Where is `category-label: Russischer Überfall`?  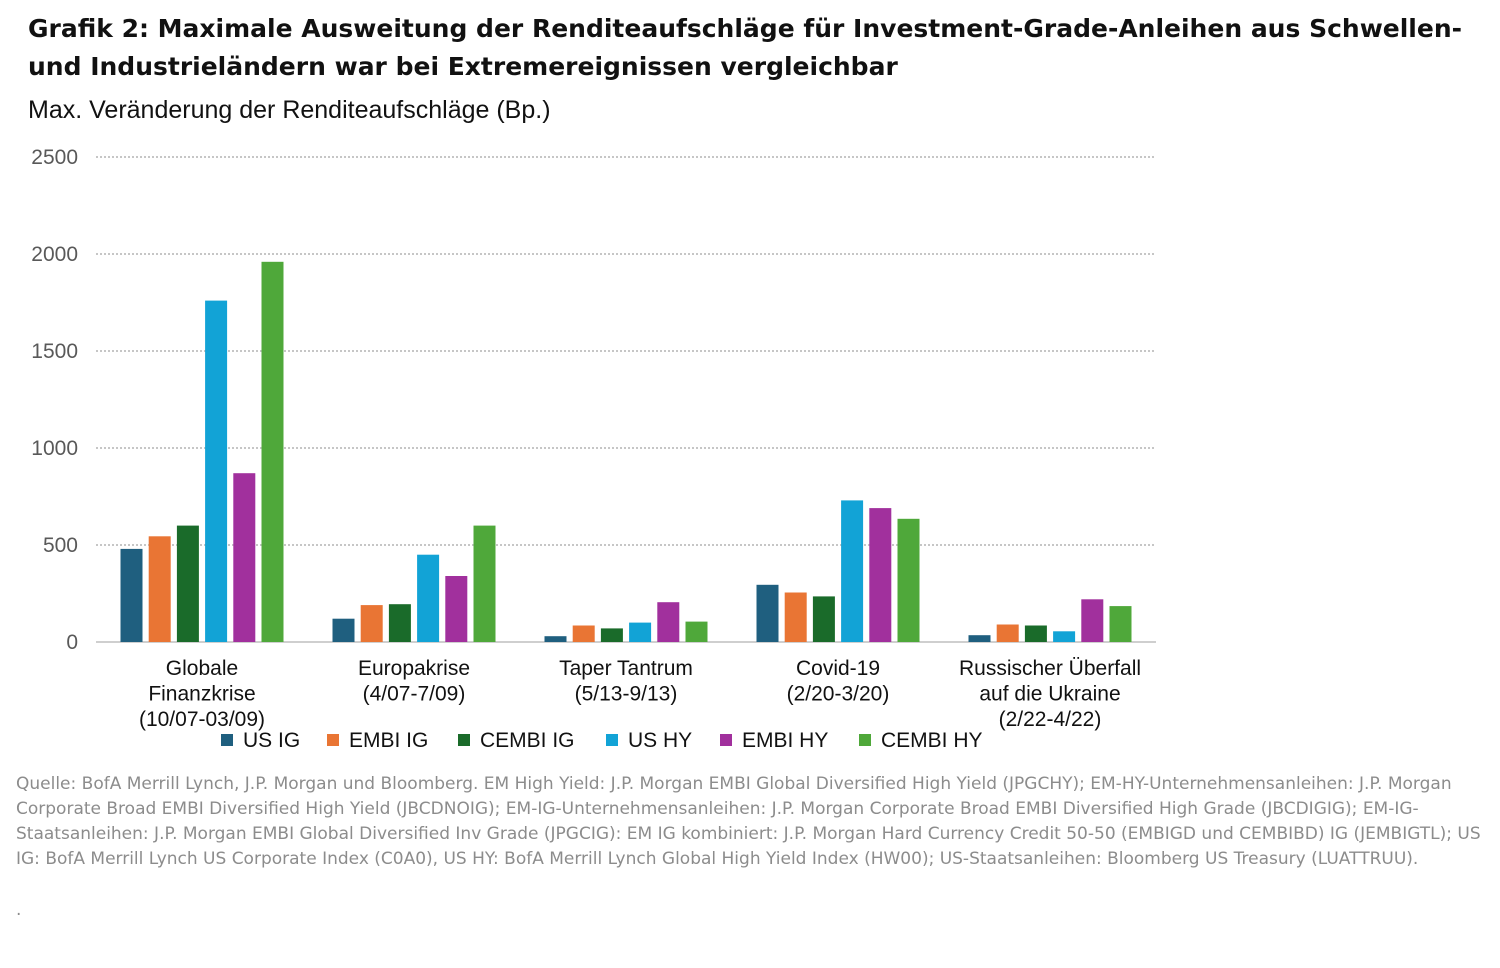
category-label: Russischer Überfall is located at coordinates (1050, 668).